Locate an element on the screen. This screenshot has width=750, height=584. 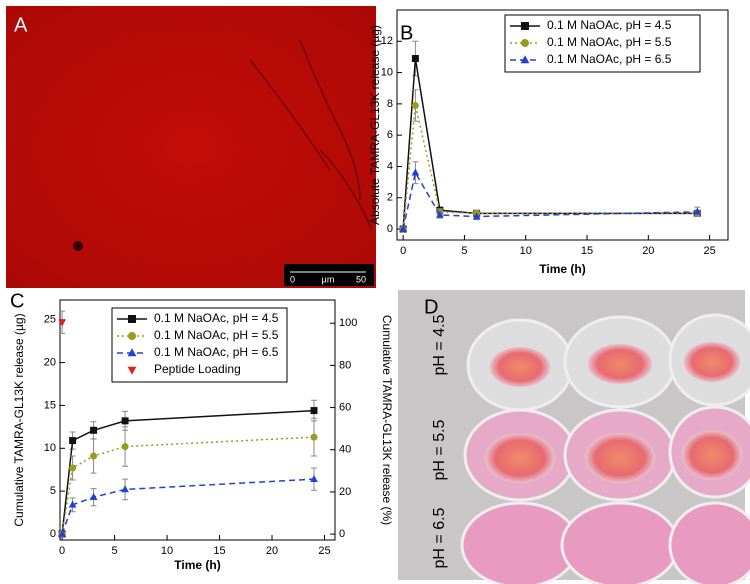
y2-tick-label: 100 is located at coordinates (348, 323).